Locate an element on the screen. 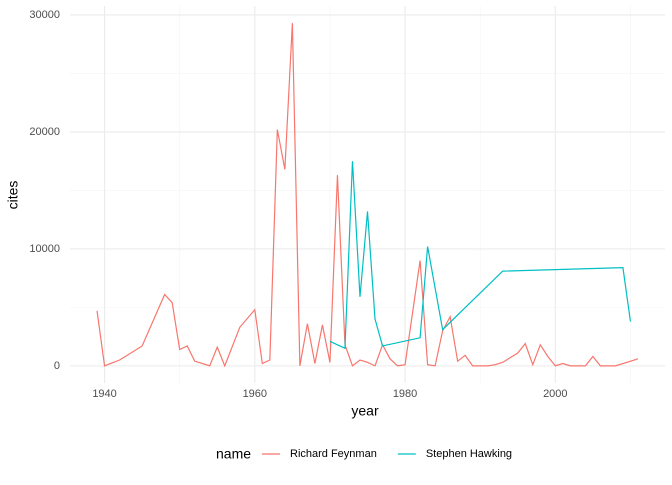 This screenshot has height=485, width=672. x-tick-label: 1940 is located at coordinates (104, 394).